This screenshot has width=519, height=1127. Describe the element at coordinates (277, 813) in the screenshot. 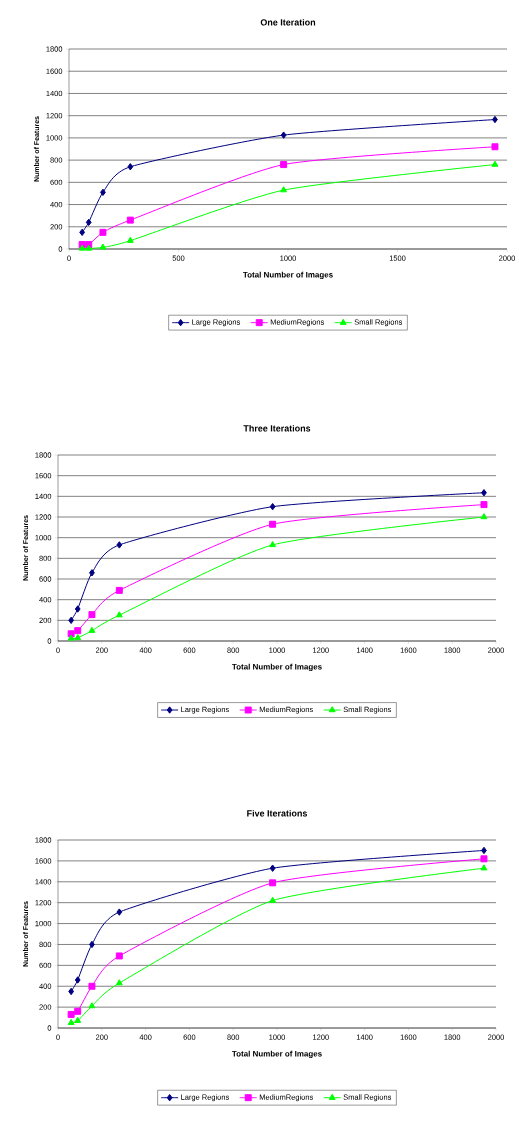

I see `chart-title: Five Iterations` at that location.